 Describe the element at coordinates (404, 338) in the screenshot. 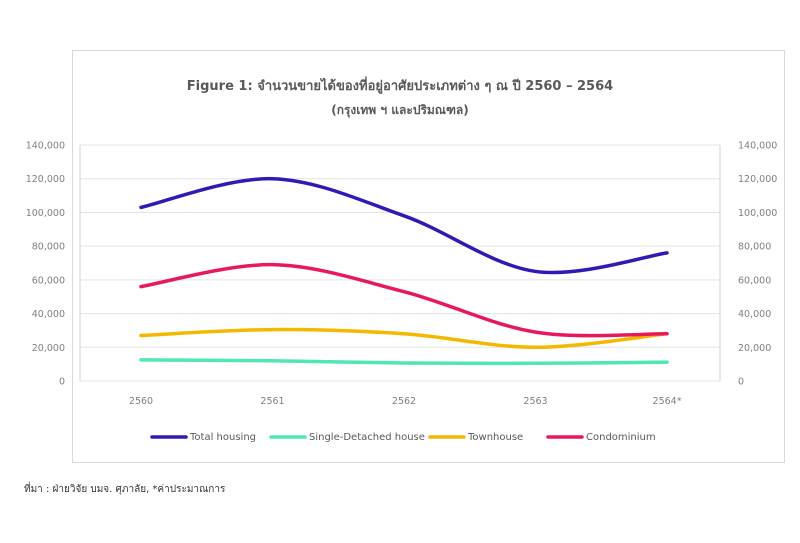

I see `series-line-townhouse` at that location.